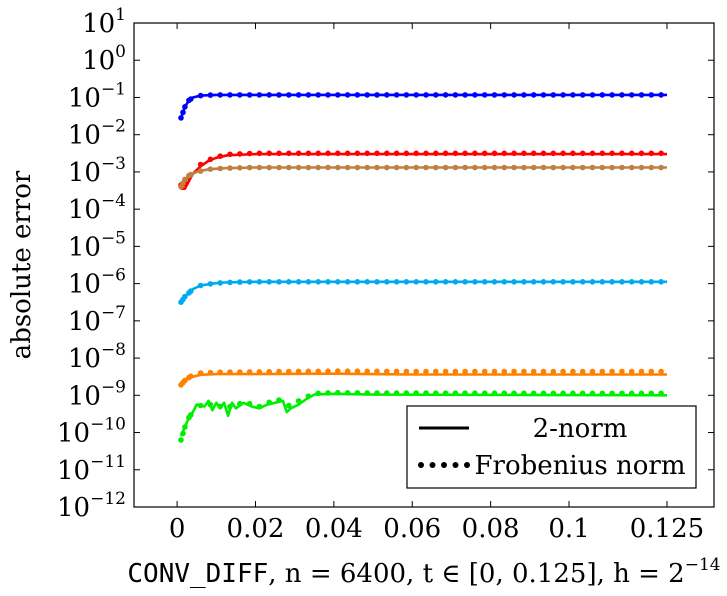  What do you see at coordinates (467, 465) in the screenshot?
I see `legend-dot` at bounding box center [467, 465].